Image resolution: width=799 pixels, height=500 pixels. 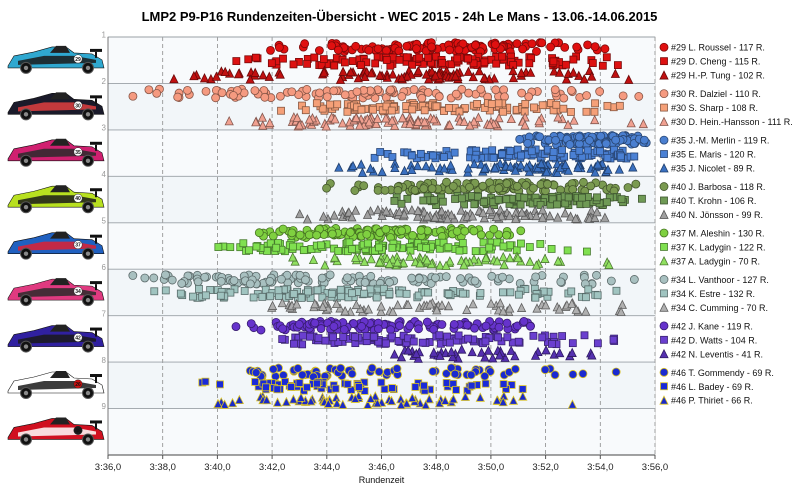 I want to click on legend-label: #30 D. Hein.-Hansson - 111 R., so click(x=732, y=122).